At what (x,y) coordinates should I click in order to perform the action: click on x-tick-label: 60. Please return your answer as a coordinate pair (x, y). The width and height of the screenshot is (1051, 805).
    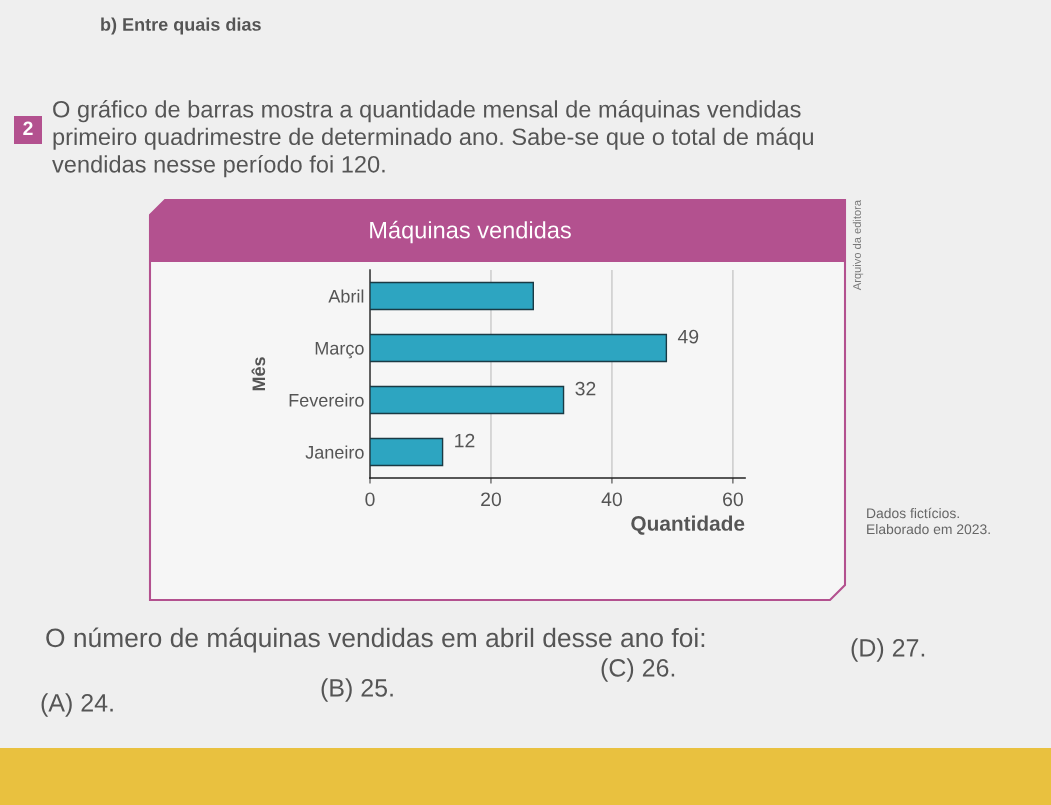
    Looking at the image, I should click on (733, 499).